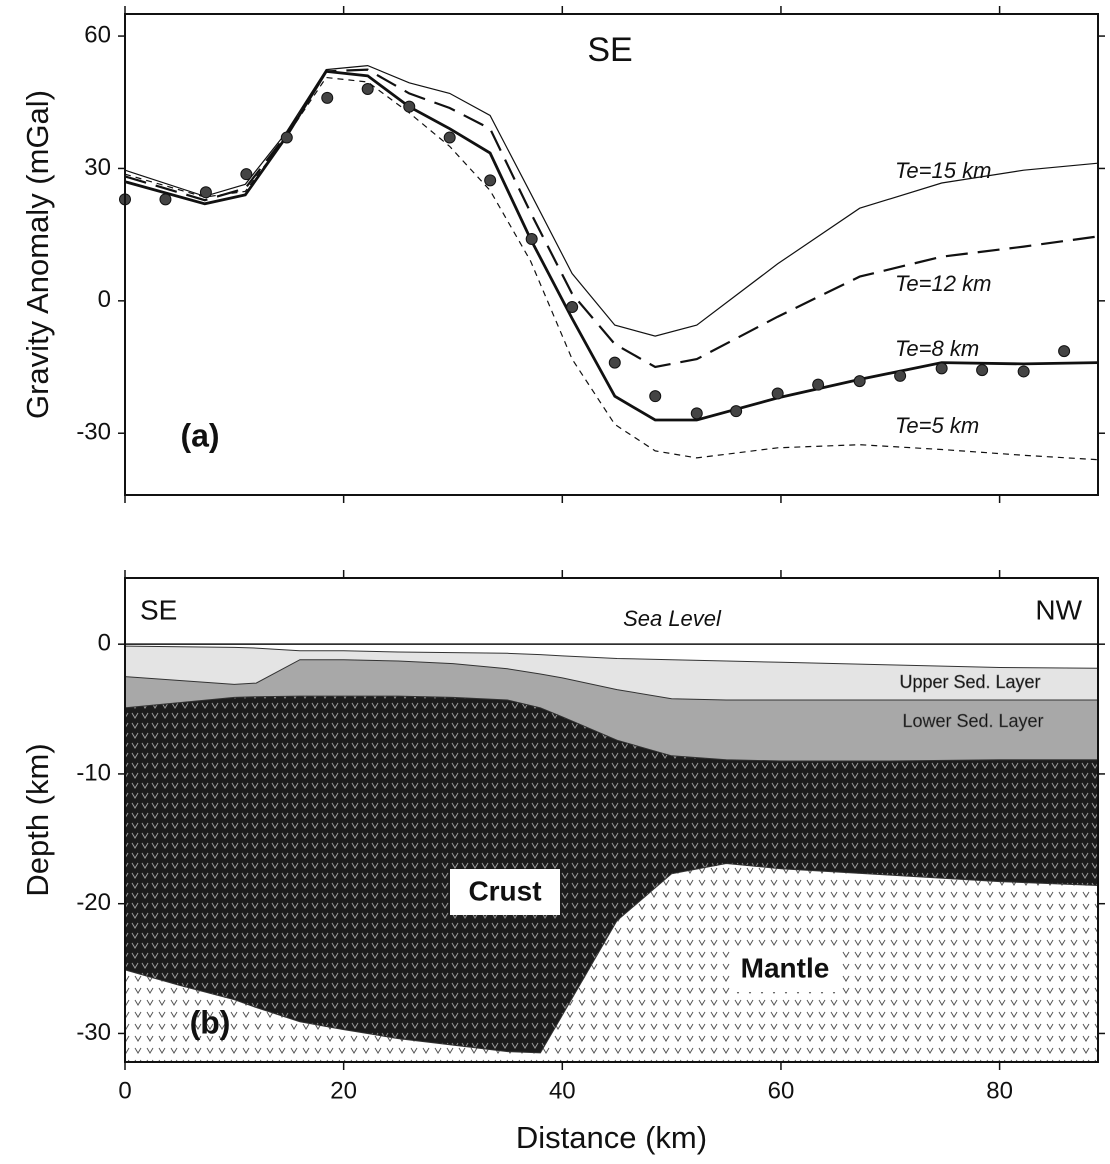 The height and width of the screenshot is (1164, 1110). I want to click on y-tick-label: -10, so click(93, 772).